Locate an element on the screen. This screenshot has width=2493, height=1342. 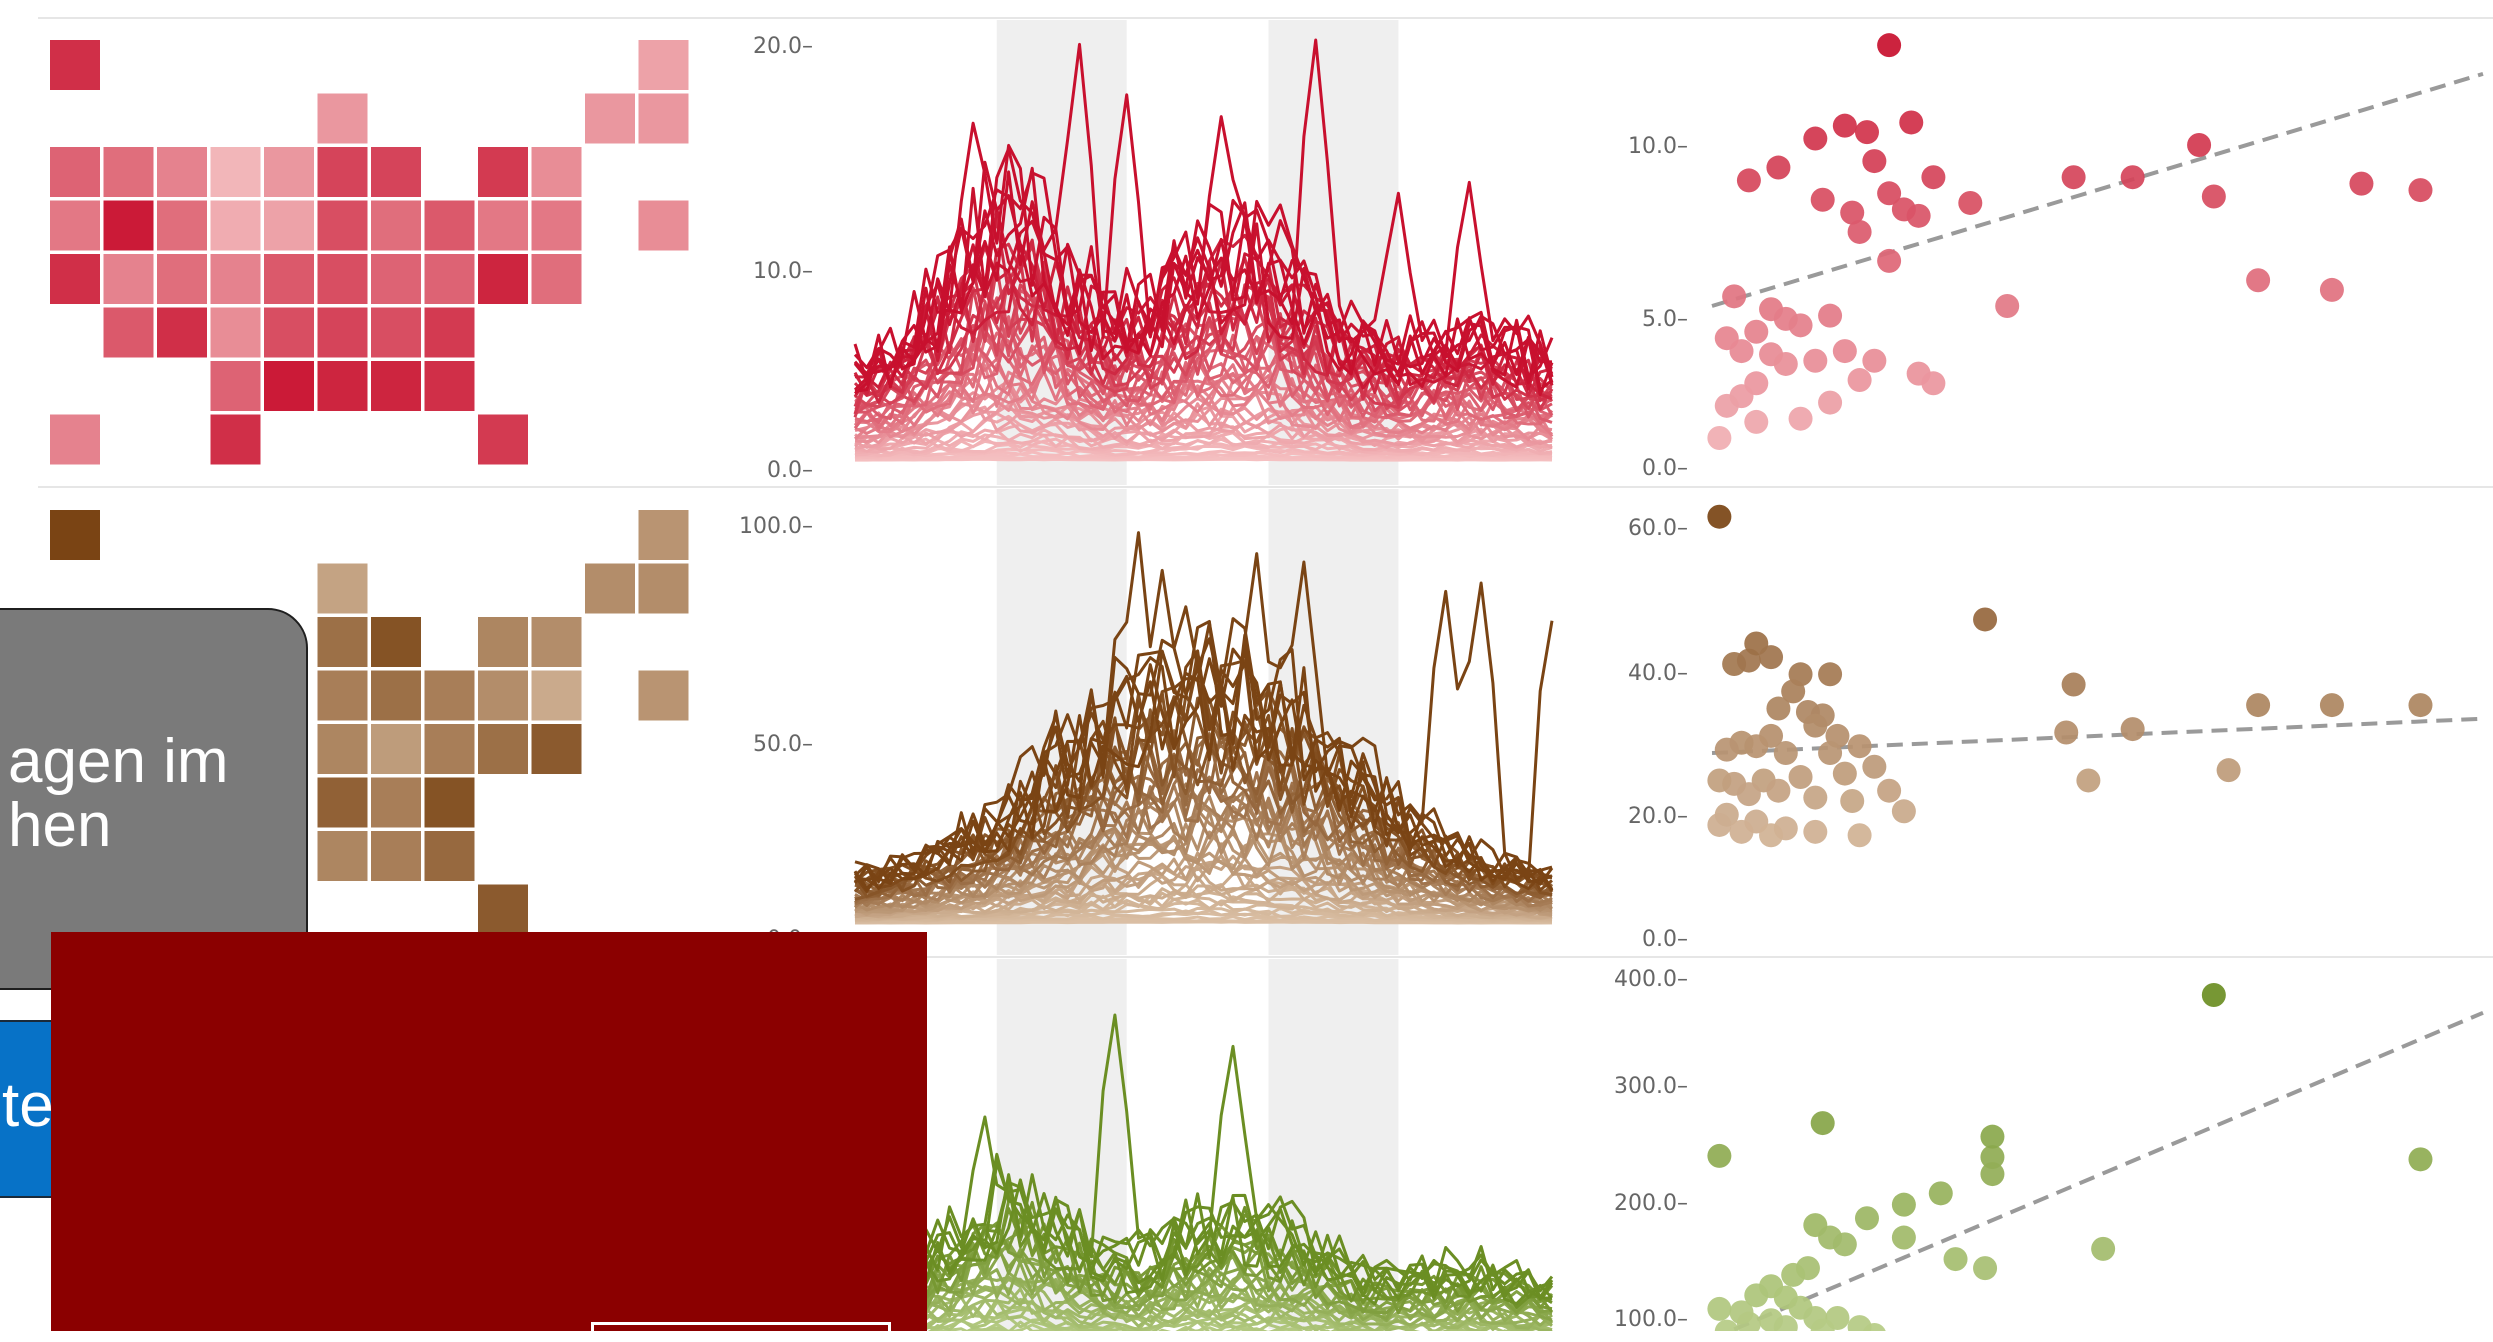
y-tick-label: 200.0– is located at coordinates (1651, 1203).